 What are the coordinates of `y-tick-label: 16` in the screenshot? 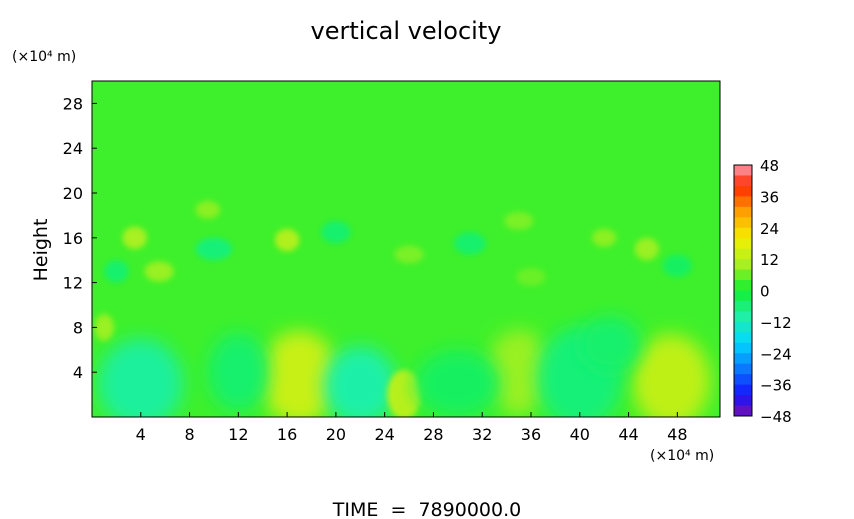 It's located at (73, 238).